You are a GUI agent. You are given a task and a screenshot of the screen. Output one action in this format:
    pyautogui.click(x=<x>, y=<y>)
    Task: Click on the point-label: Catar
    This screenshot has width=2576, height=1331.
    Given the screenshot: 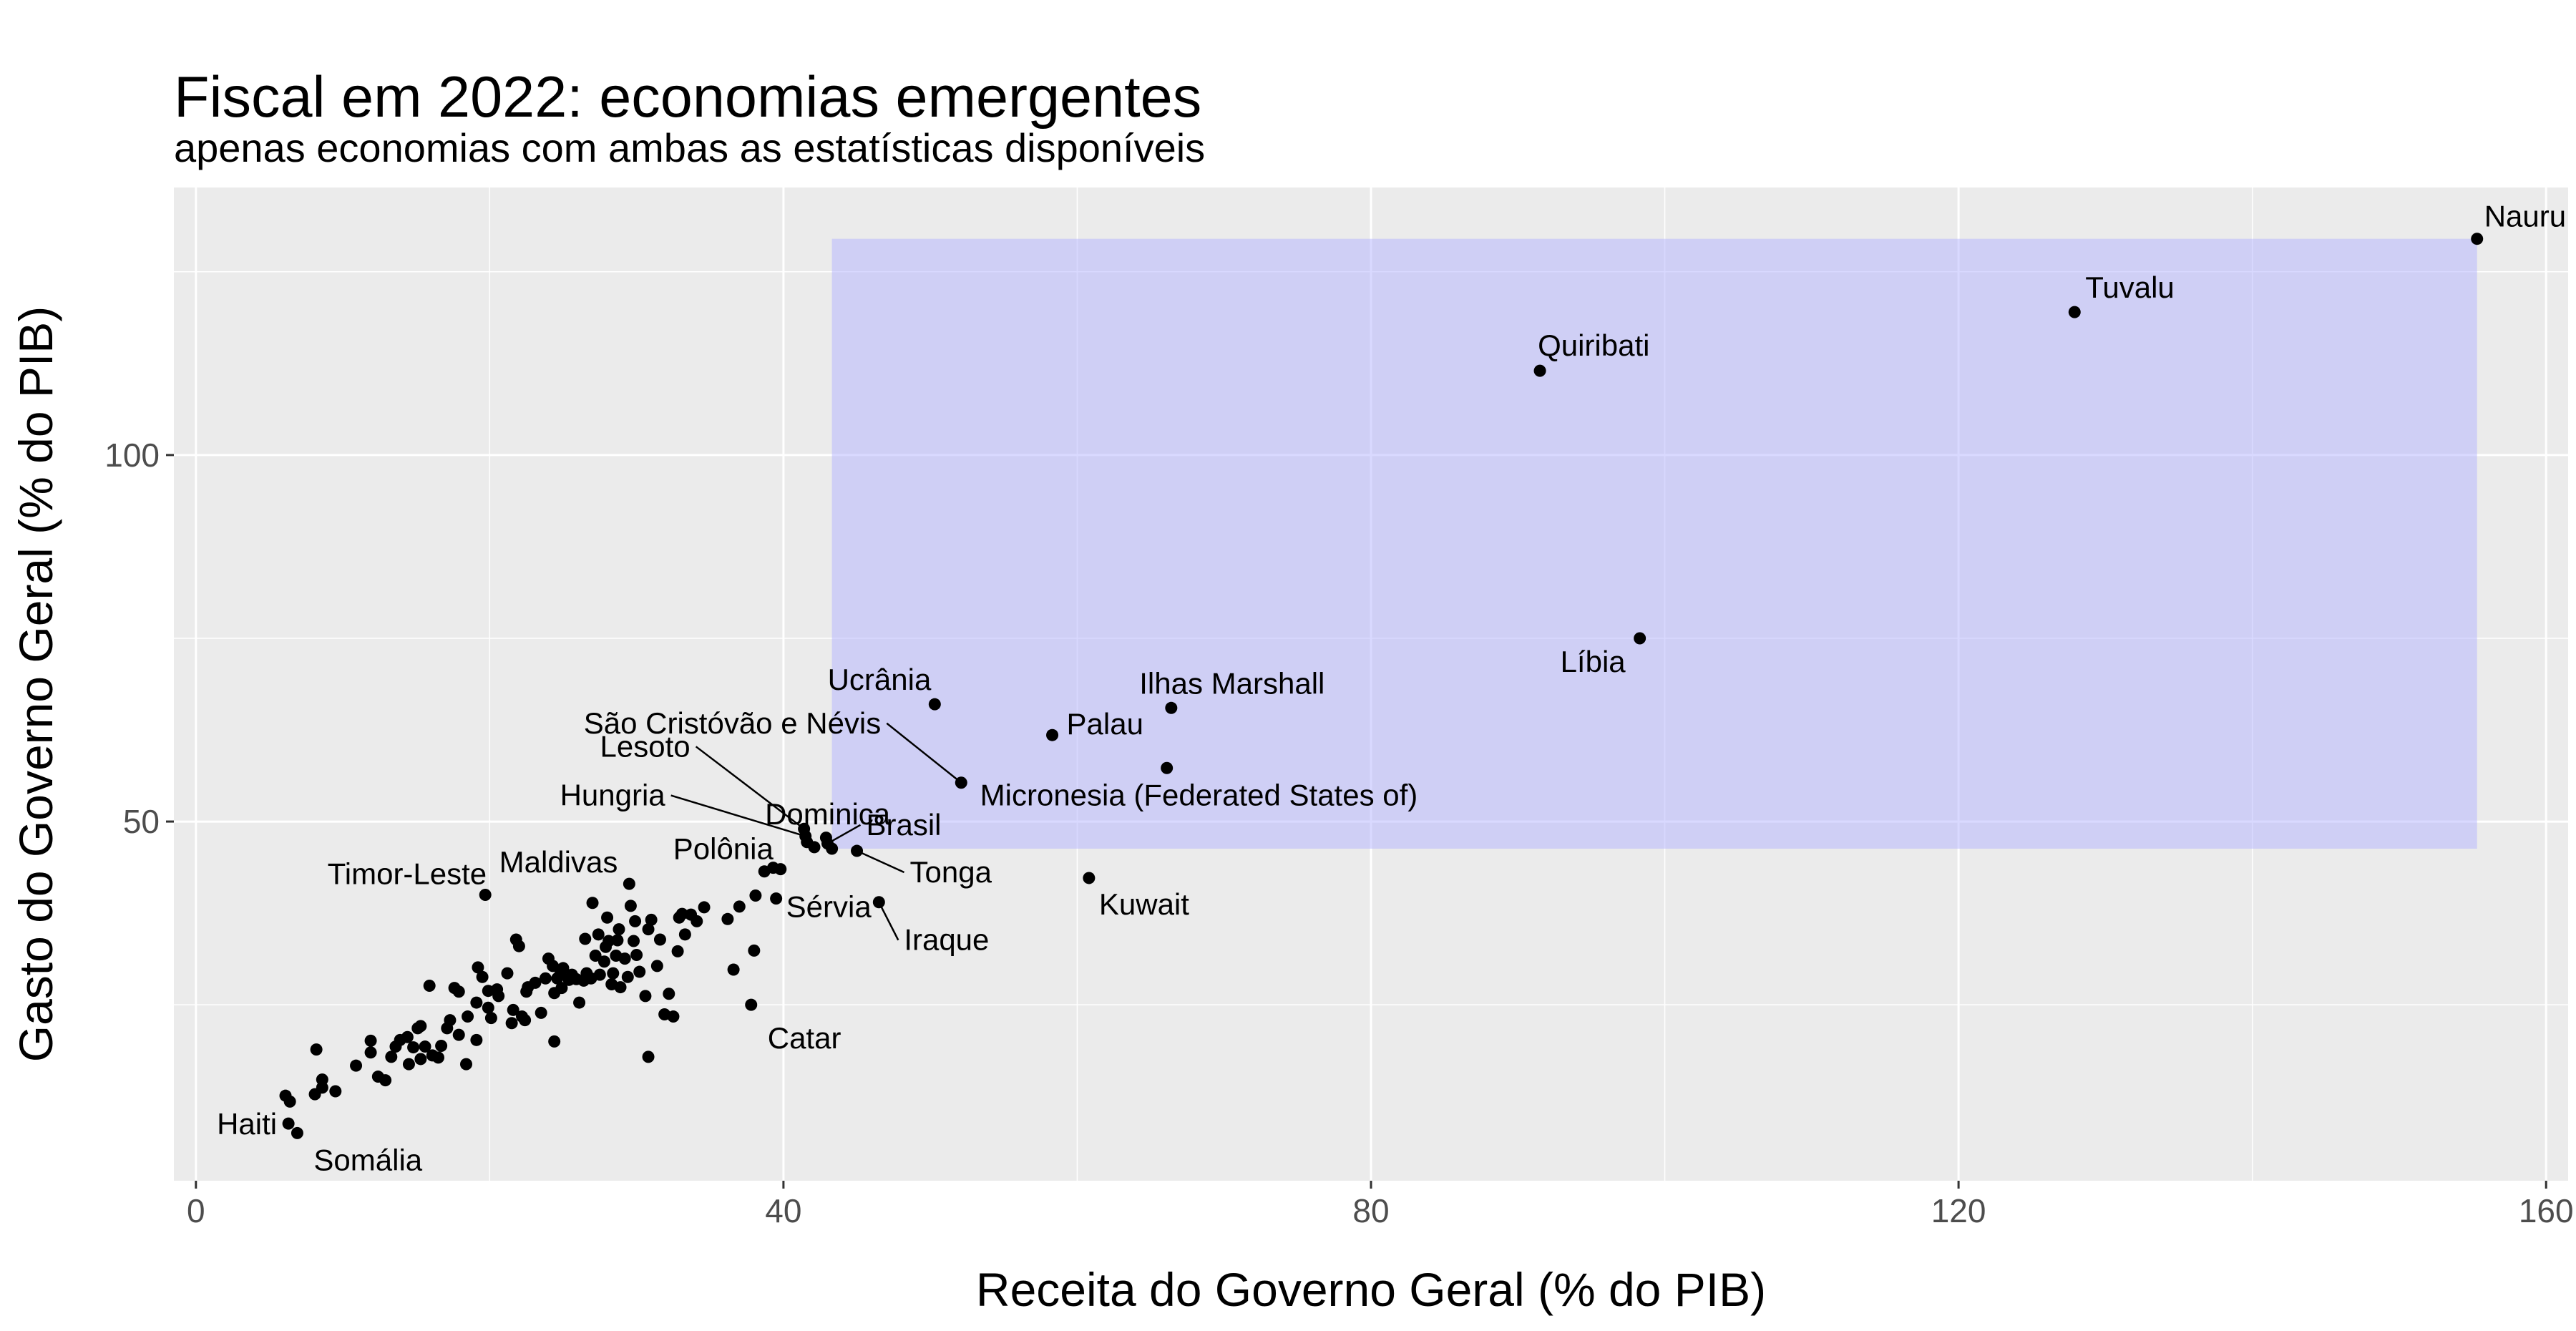 What is the action you would take?
    pyautogui.click(x=805, y=1038)
    